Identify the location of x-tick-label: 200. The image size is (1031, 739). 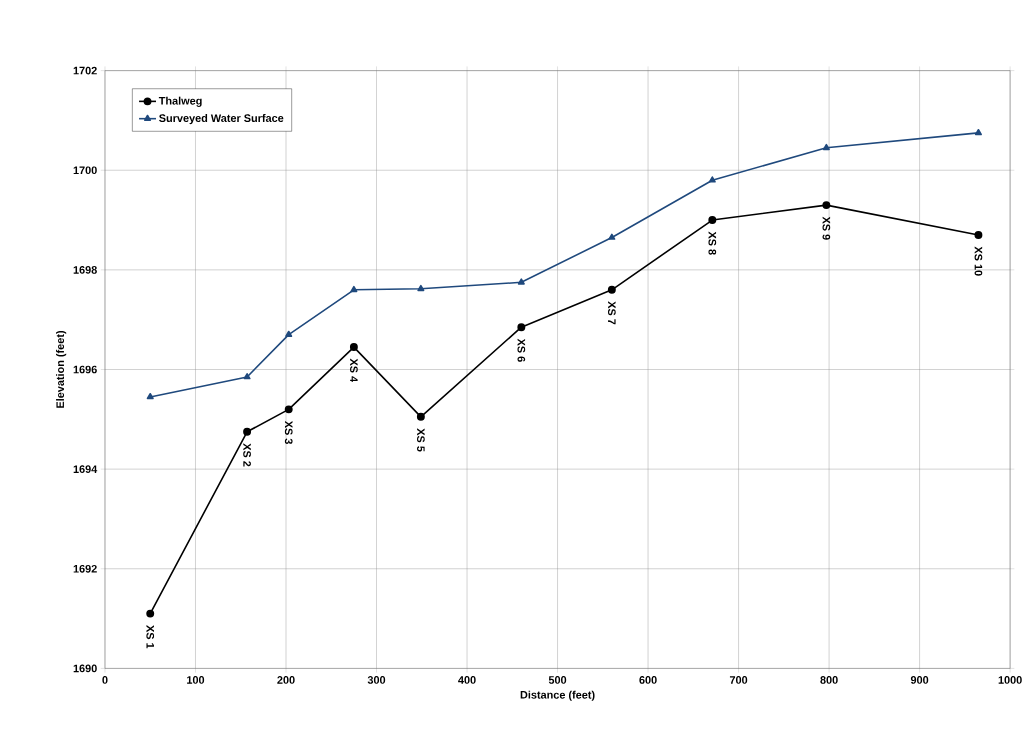
(286, 680).